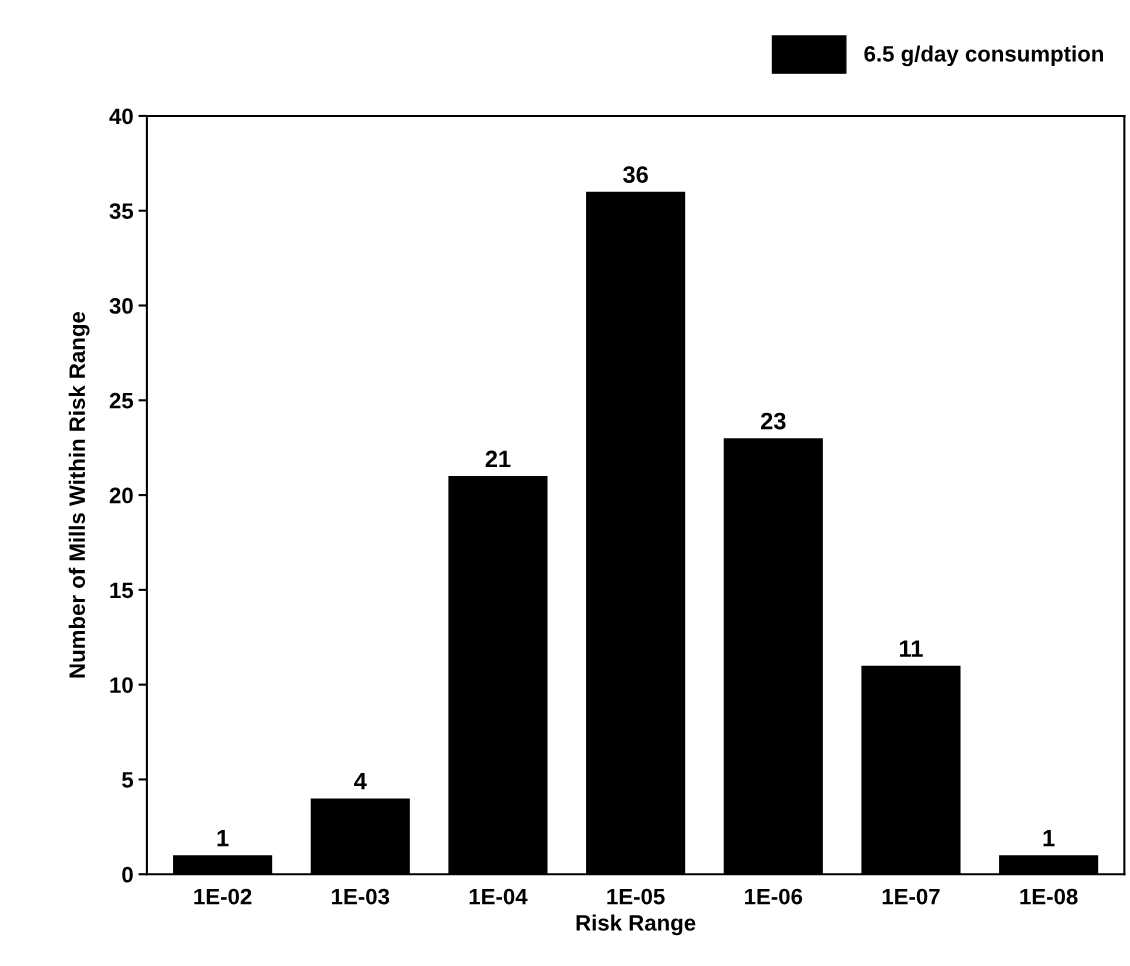 This screenshot has width=1130, height=966. Describe the element at coordinates (121, 685) in the screenshot. I see `y-tick-label: 10` at that location.